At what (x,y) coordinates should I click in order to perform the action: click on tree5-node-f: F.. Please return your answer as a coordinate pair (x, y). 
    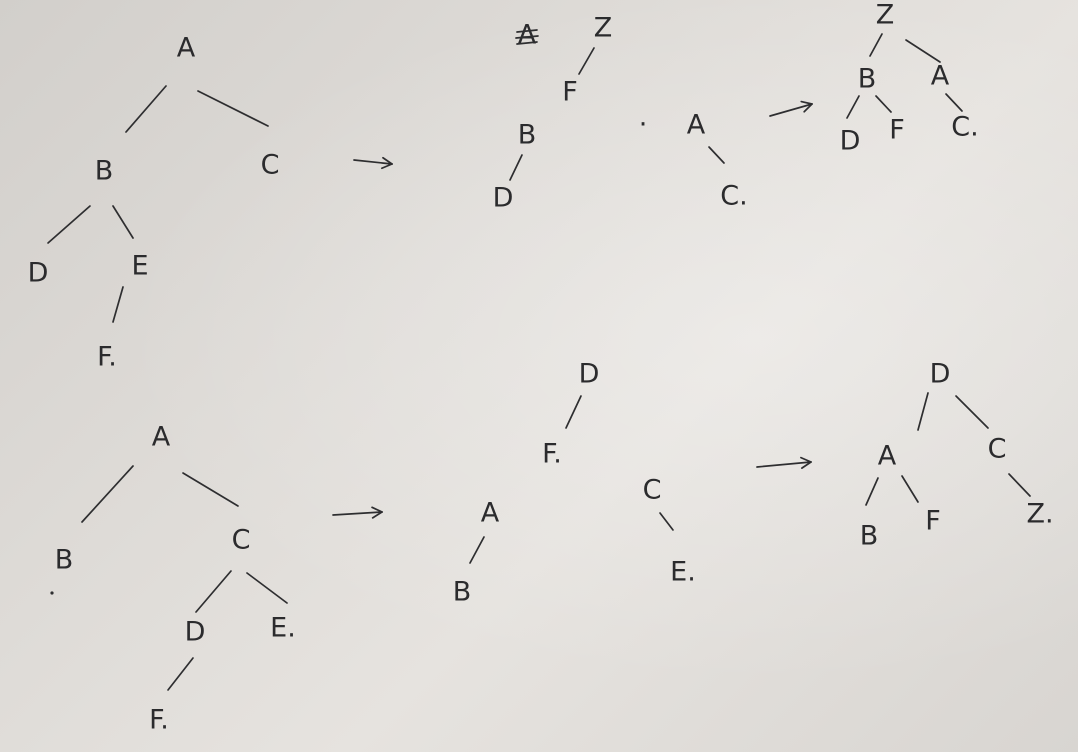
    Looking at the image, I should click on (159, 720).